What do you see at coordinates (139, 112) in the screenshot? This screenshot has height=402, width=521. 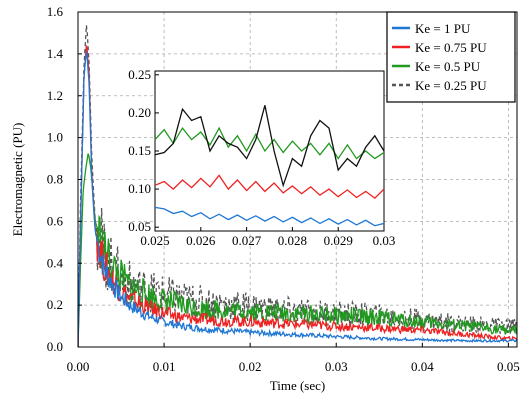 I see `inset-y-tick-label: 0.20` at bounding box center [139, 112].